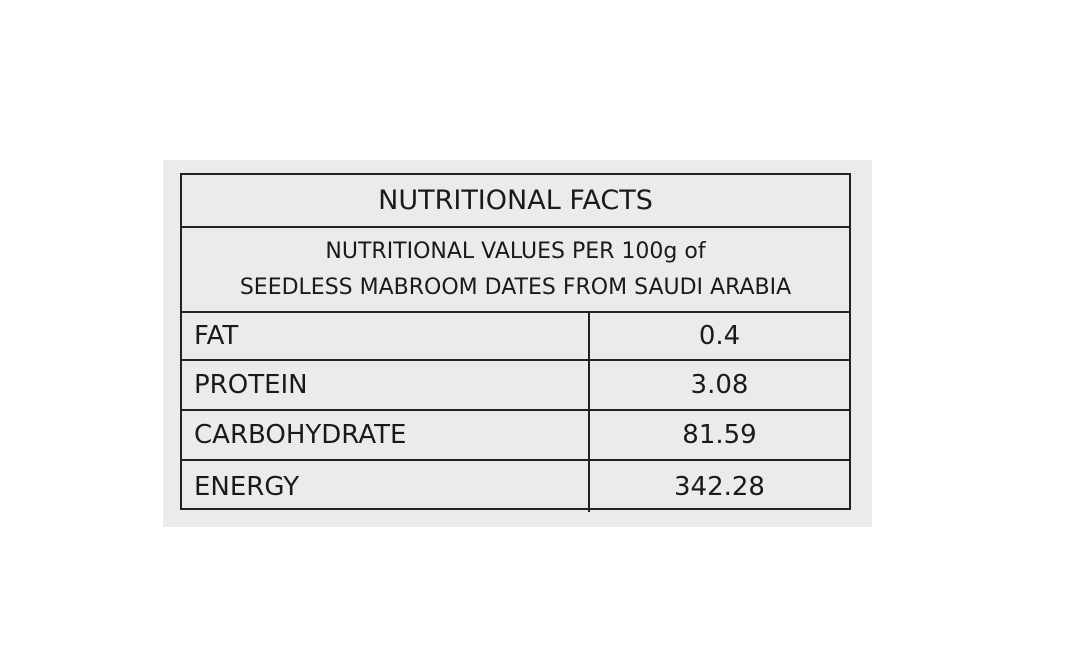 The height and width of the screenshot is (671, 1068). What do you see at coordinates (515, 287) in the screenshot?
I see `subtitle-line: SEEDLESS MABROOM DATES FROM SAUDI ARABIA` at bounding box center [515, 287].